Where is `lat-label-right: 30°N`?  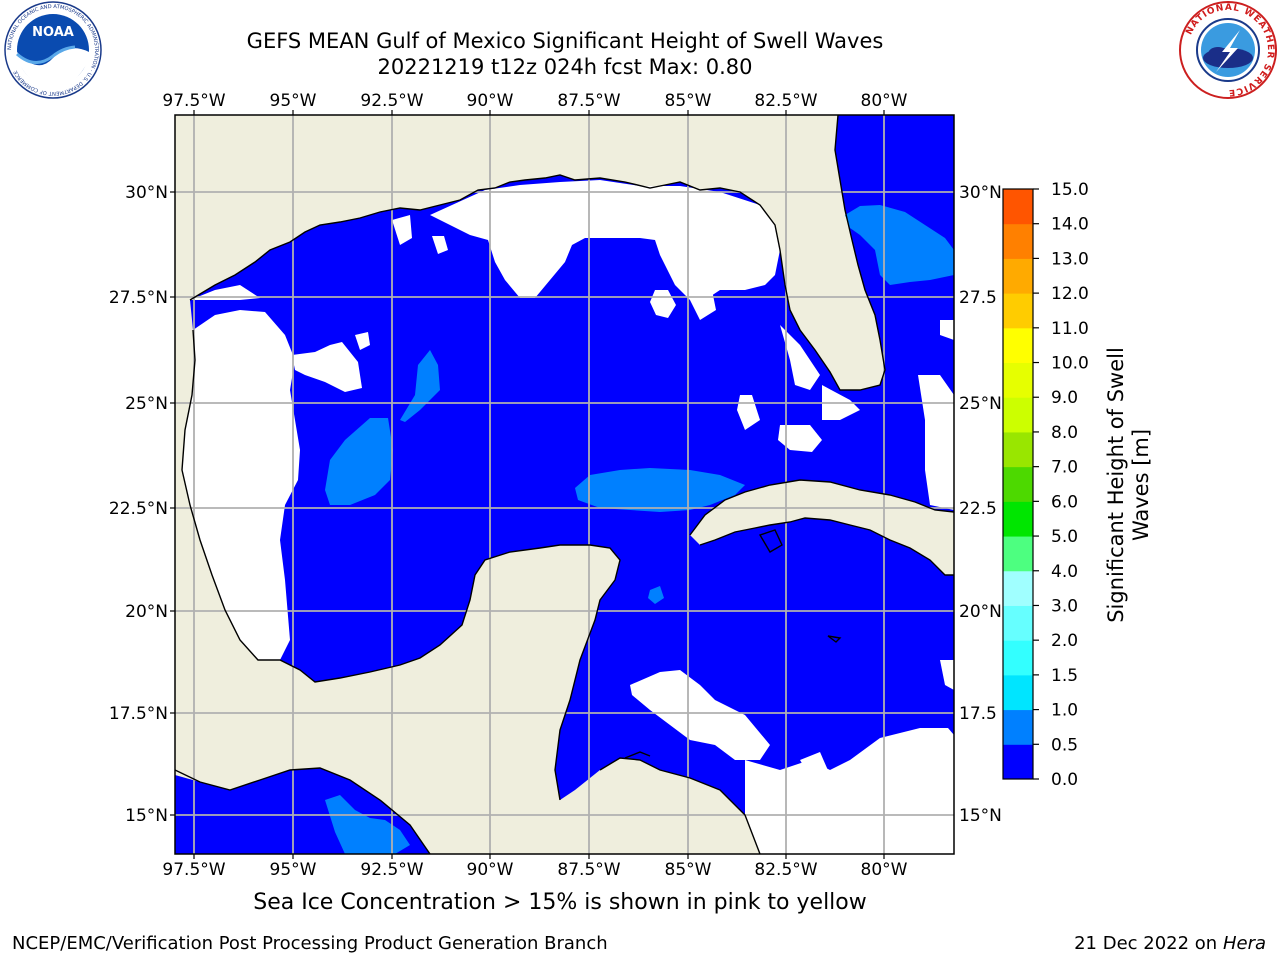
lat-label-right: 30°N is located at coordinates (980, 193).